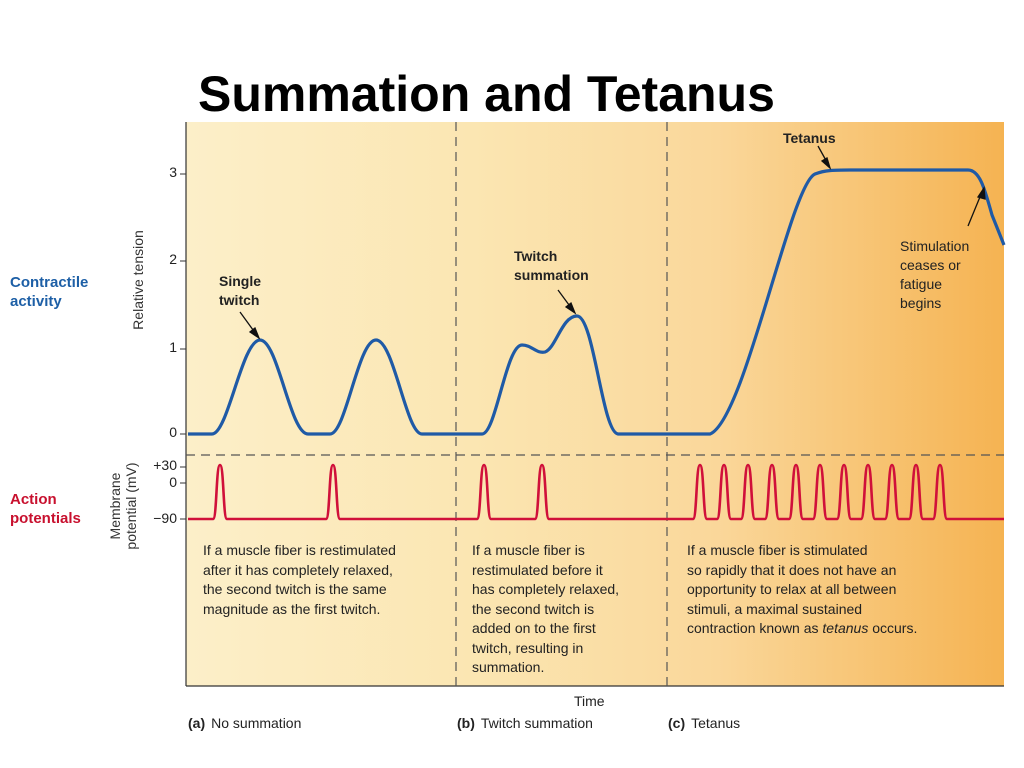 The height and width of the screenshot is (768, 1024). Describe the element at coordinates (536, 723) in the screenshot. I see `caption-b-text: Twitch summation` at that location.